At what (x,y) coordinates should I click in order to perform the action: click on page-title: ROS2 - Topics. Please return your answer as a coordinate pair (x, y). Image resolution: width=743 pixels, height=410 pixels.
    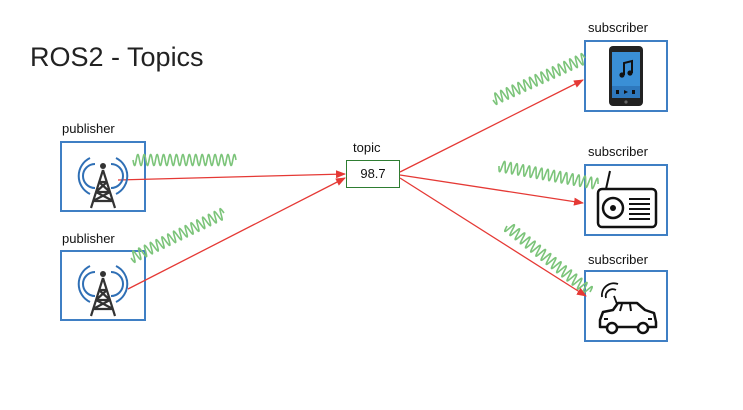
    Looking at the image, I should click on (117, 57).